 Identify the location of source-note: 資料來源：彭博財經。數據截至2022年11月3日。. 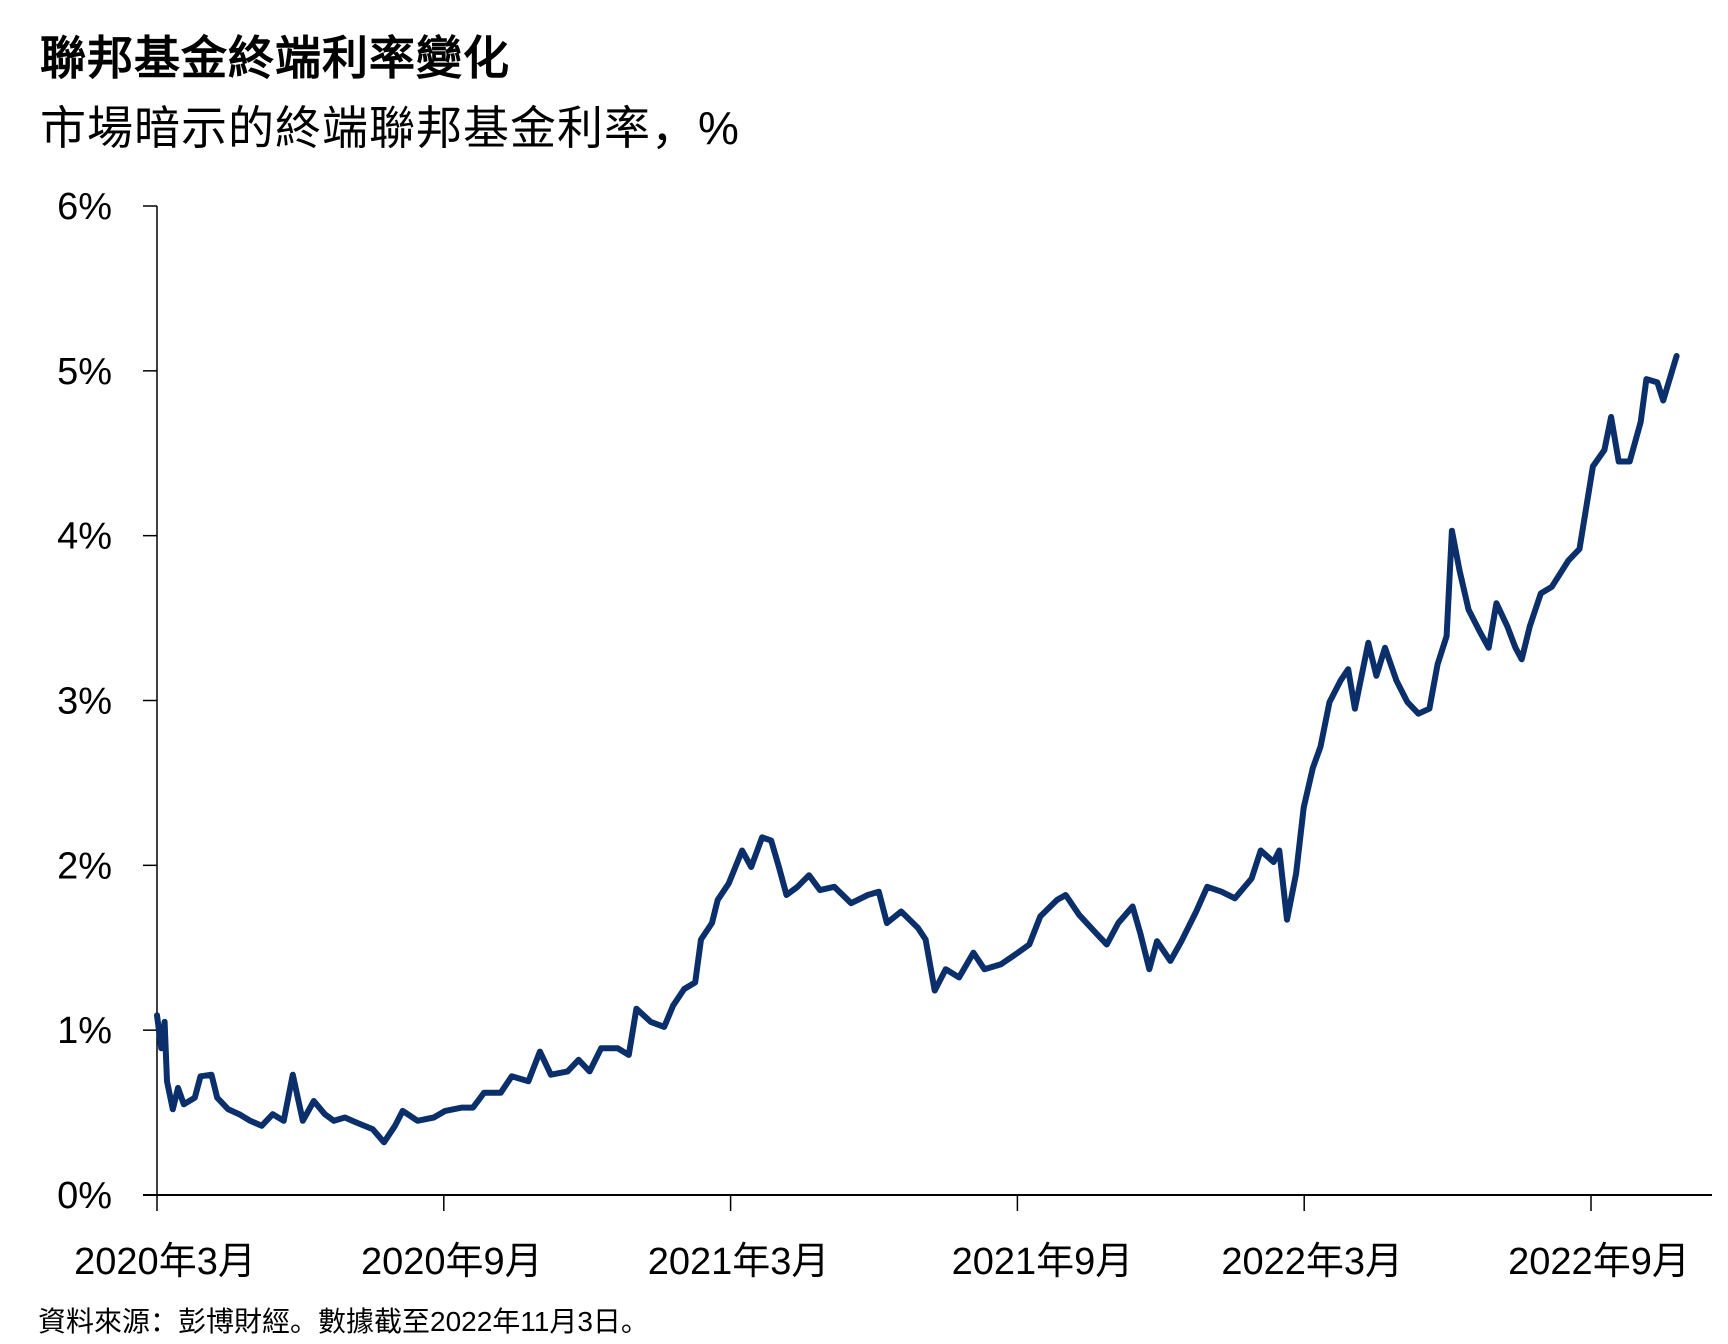
(343, 1321).